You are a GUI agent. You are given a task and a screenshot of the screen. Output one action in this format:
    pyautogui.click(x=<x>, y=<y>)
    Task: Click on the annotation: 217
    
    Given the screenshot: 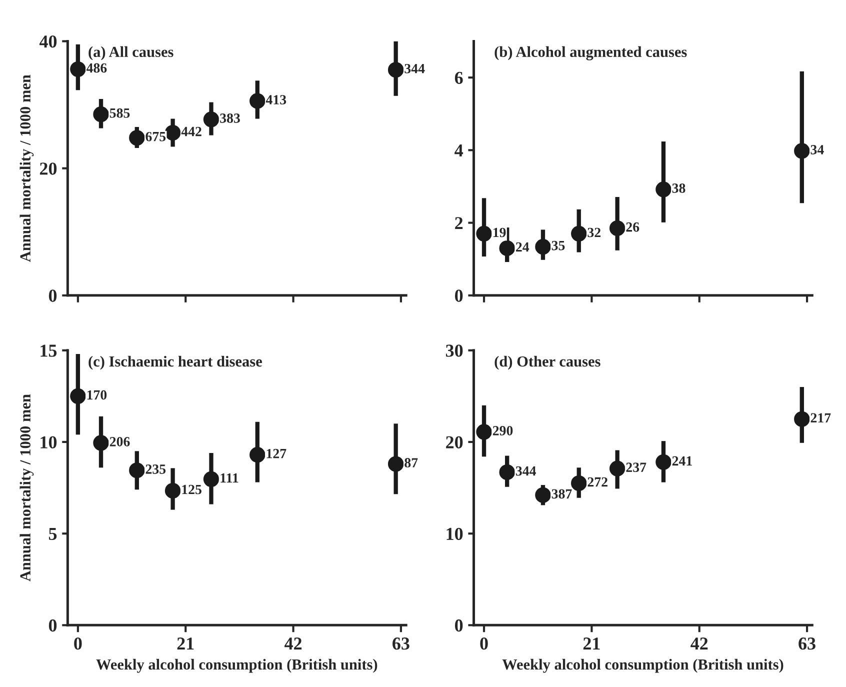 What is the action you would take?
    pyautogui.click(x=820, y=417)
    